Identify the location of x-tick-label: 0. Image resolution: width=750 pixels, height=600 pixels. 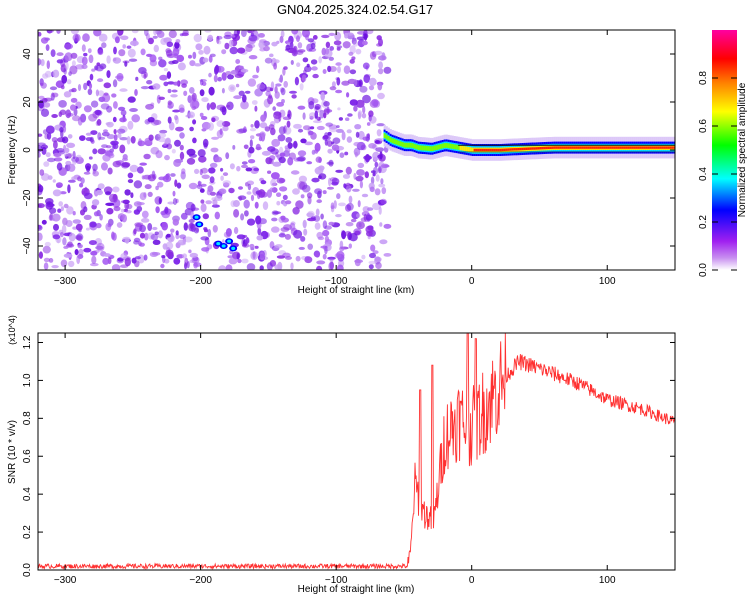
(472, 281).